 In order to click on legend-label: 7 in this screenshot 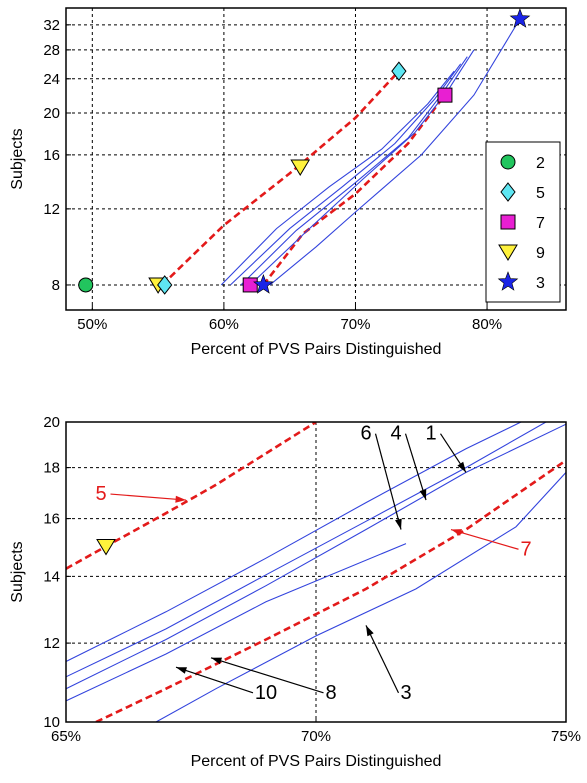, I will do `click(540, 223)`.